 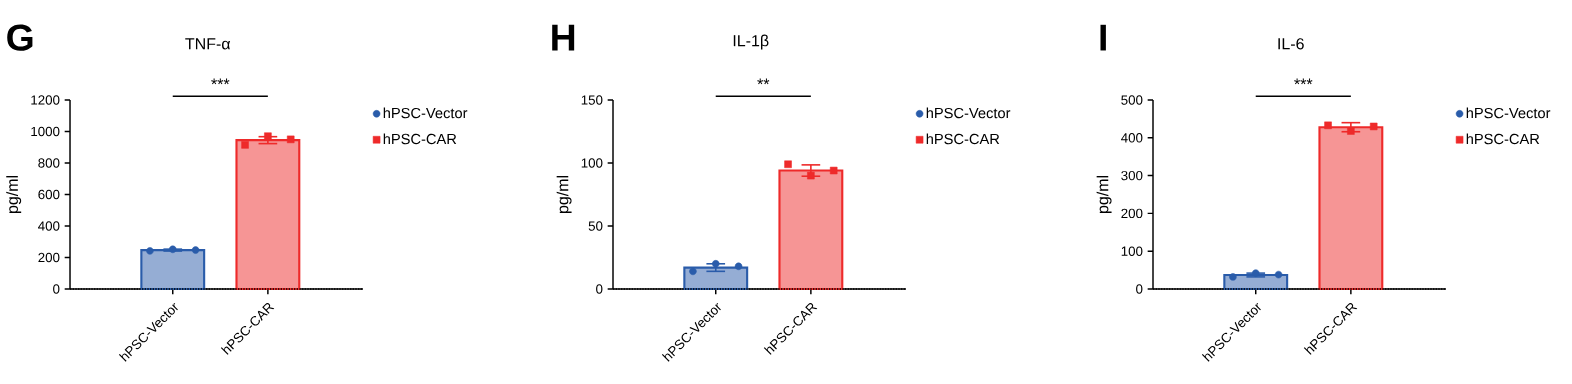 What do you see at coordinates (45, 100) in the screenshot?
I see `y-tick-label: 1200` at bounding box center [45, 100].